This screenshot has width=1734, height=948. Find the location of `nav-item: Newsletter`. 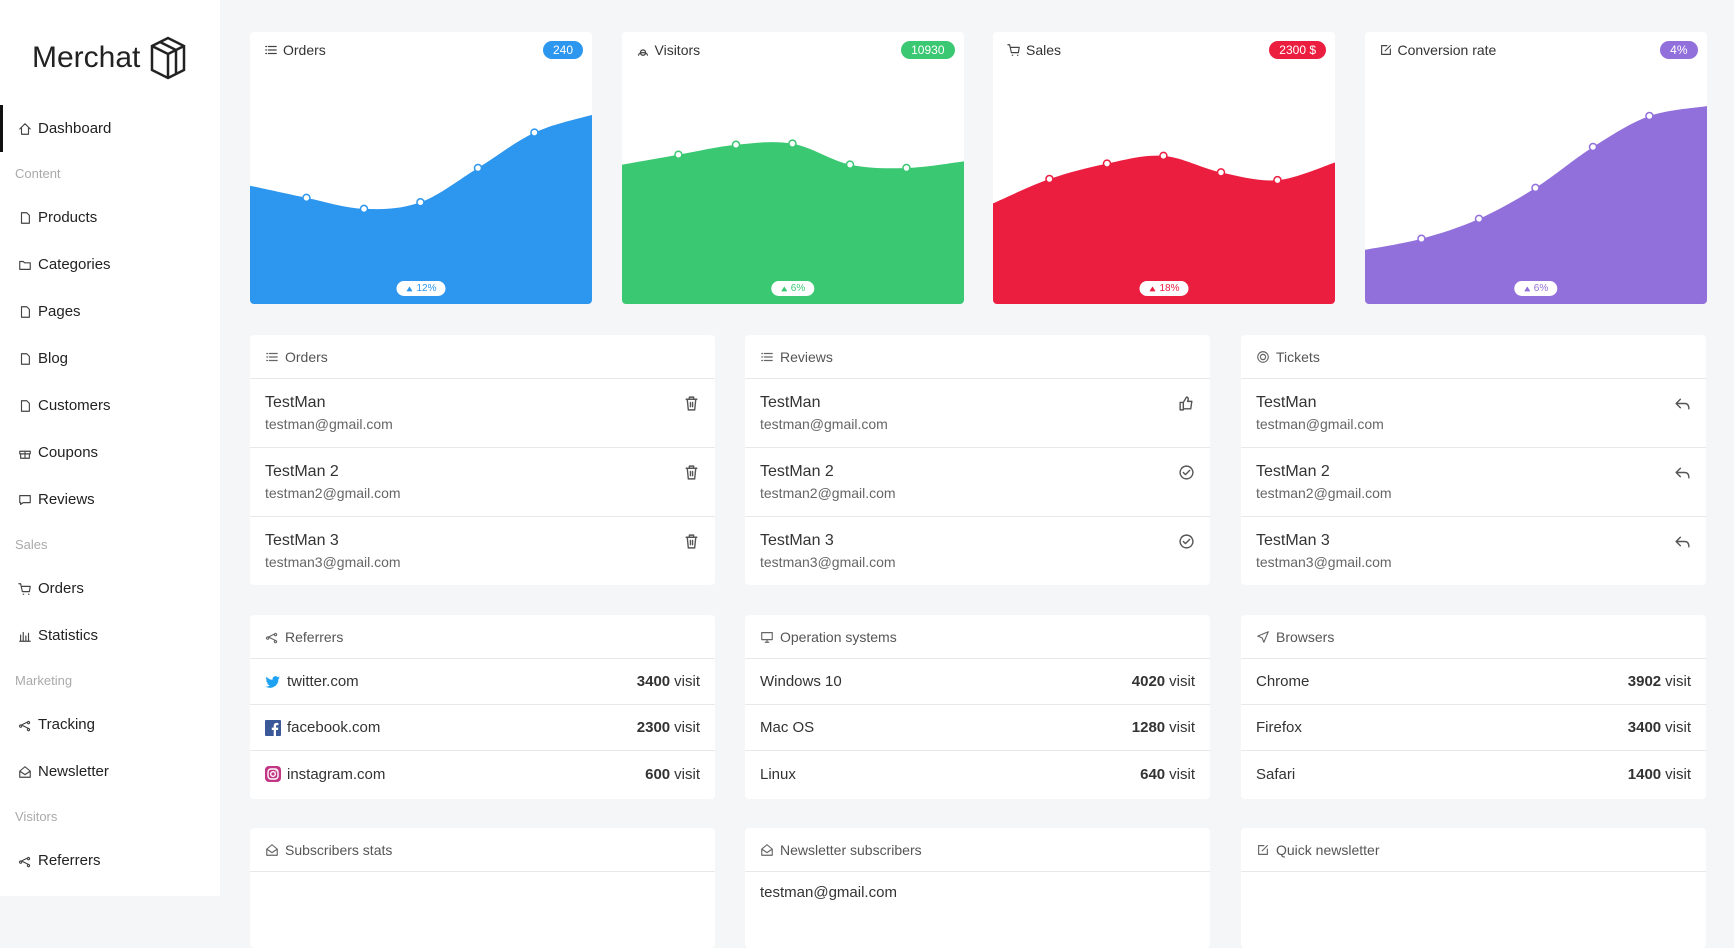

nav-item: Newsletter is located at coordinates (110, 771).